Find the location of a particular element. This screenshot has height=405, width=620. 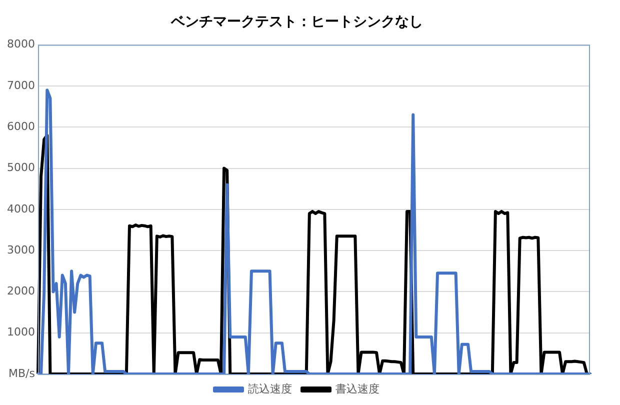

legend-label: 書込速度 is located at coordinates (358, 389).